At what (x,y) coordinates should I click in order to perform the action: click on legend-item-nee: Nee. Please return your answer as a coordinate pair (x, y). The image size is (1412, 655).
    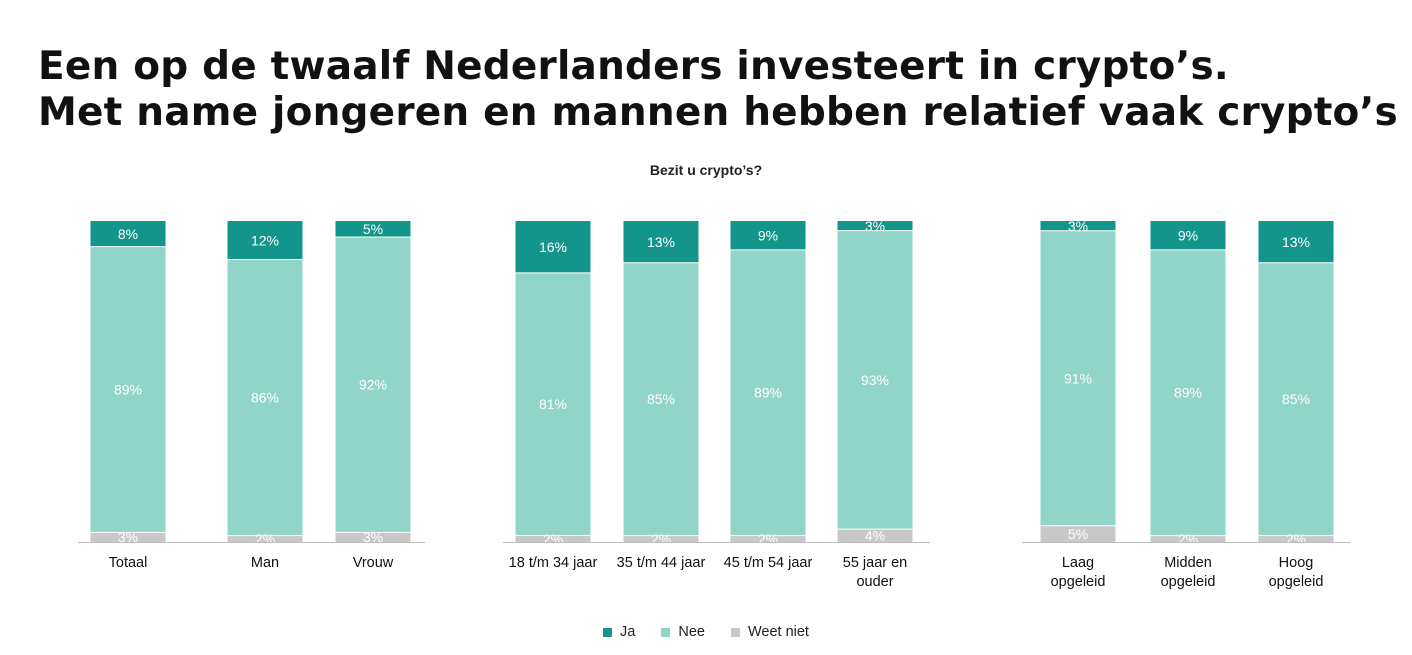
    Looking at the image, I should click on (683, 632).